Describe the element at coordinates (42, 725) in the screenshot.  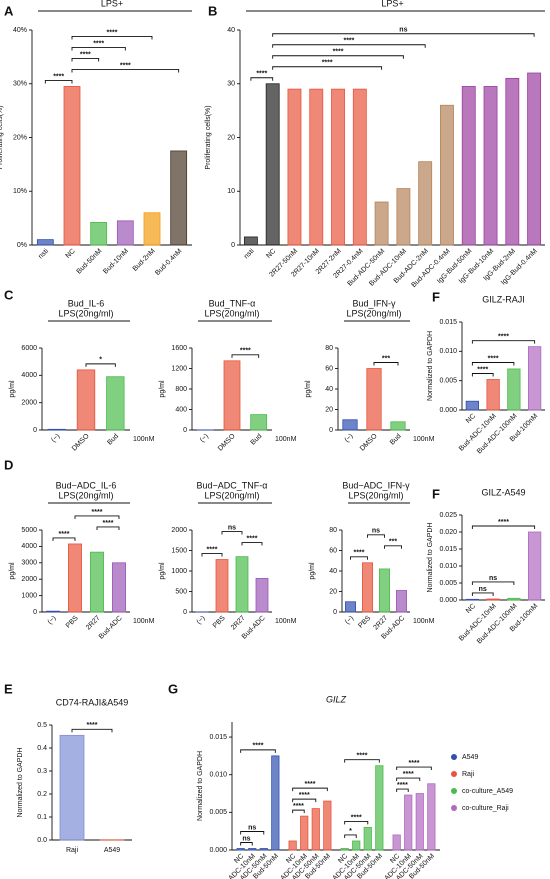
I see `y-tick-label: 0.5` at that location.